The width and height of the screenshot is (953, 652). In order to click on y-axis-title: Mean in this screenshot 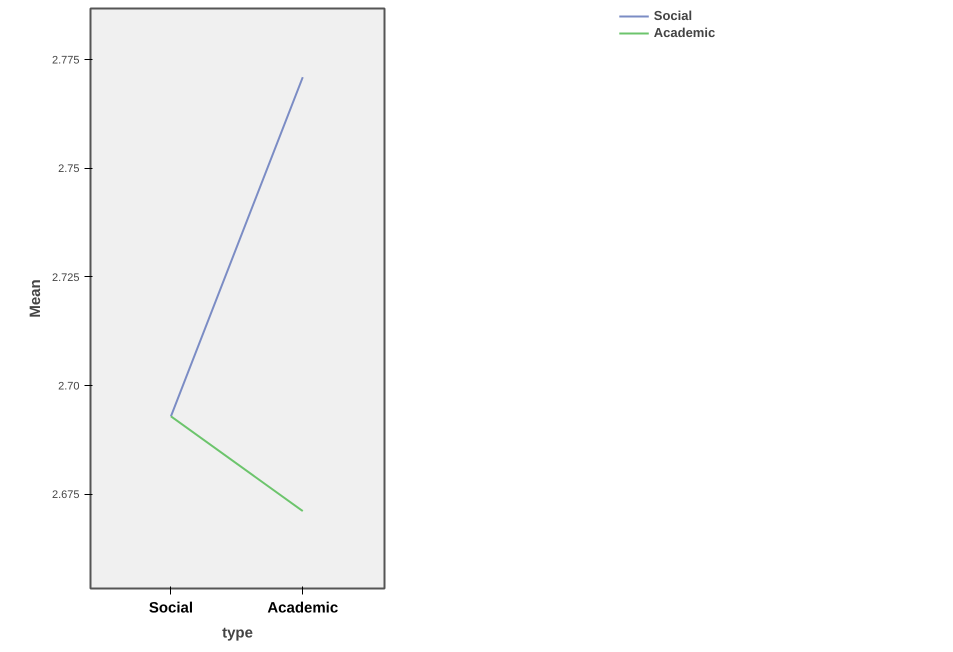, I will do `click(35, 298)`.